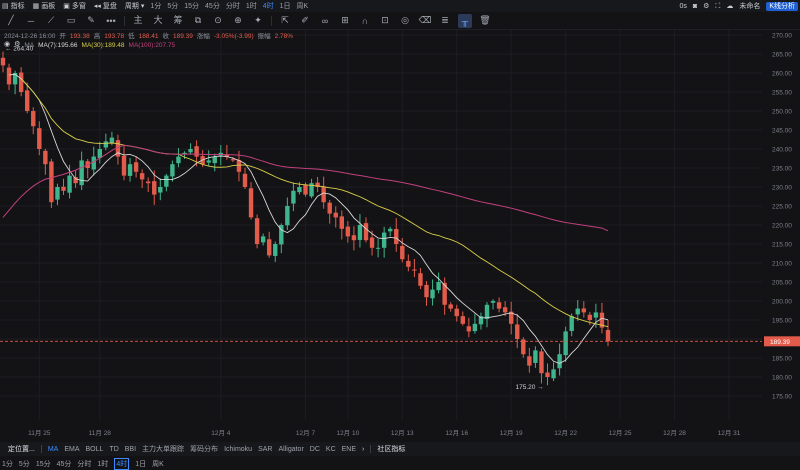  I want to click on bottom-timeframe-weekly: 周K, so click(158, 464).